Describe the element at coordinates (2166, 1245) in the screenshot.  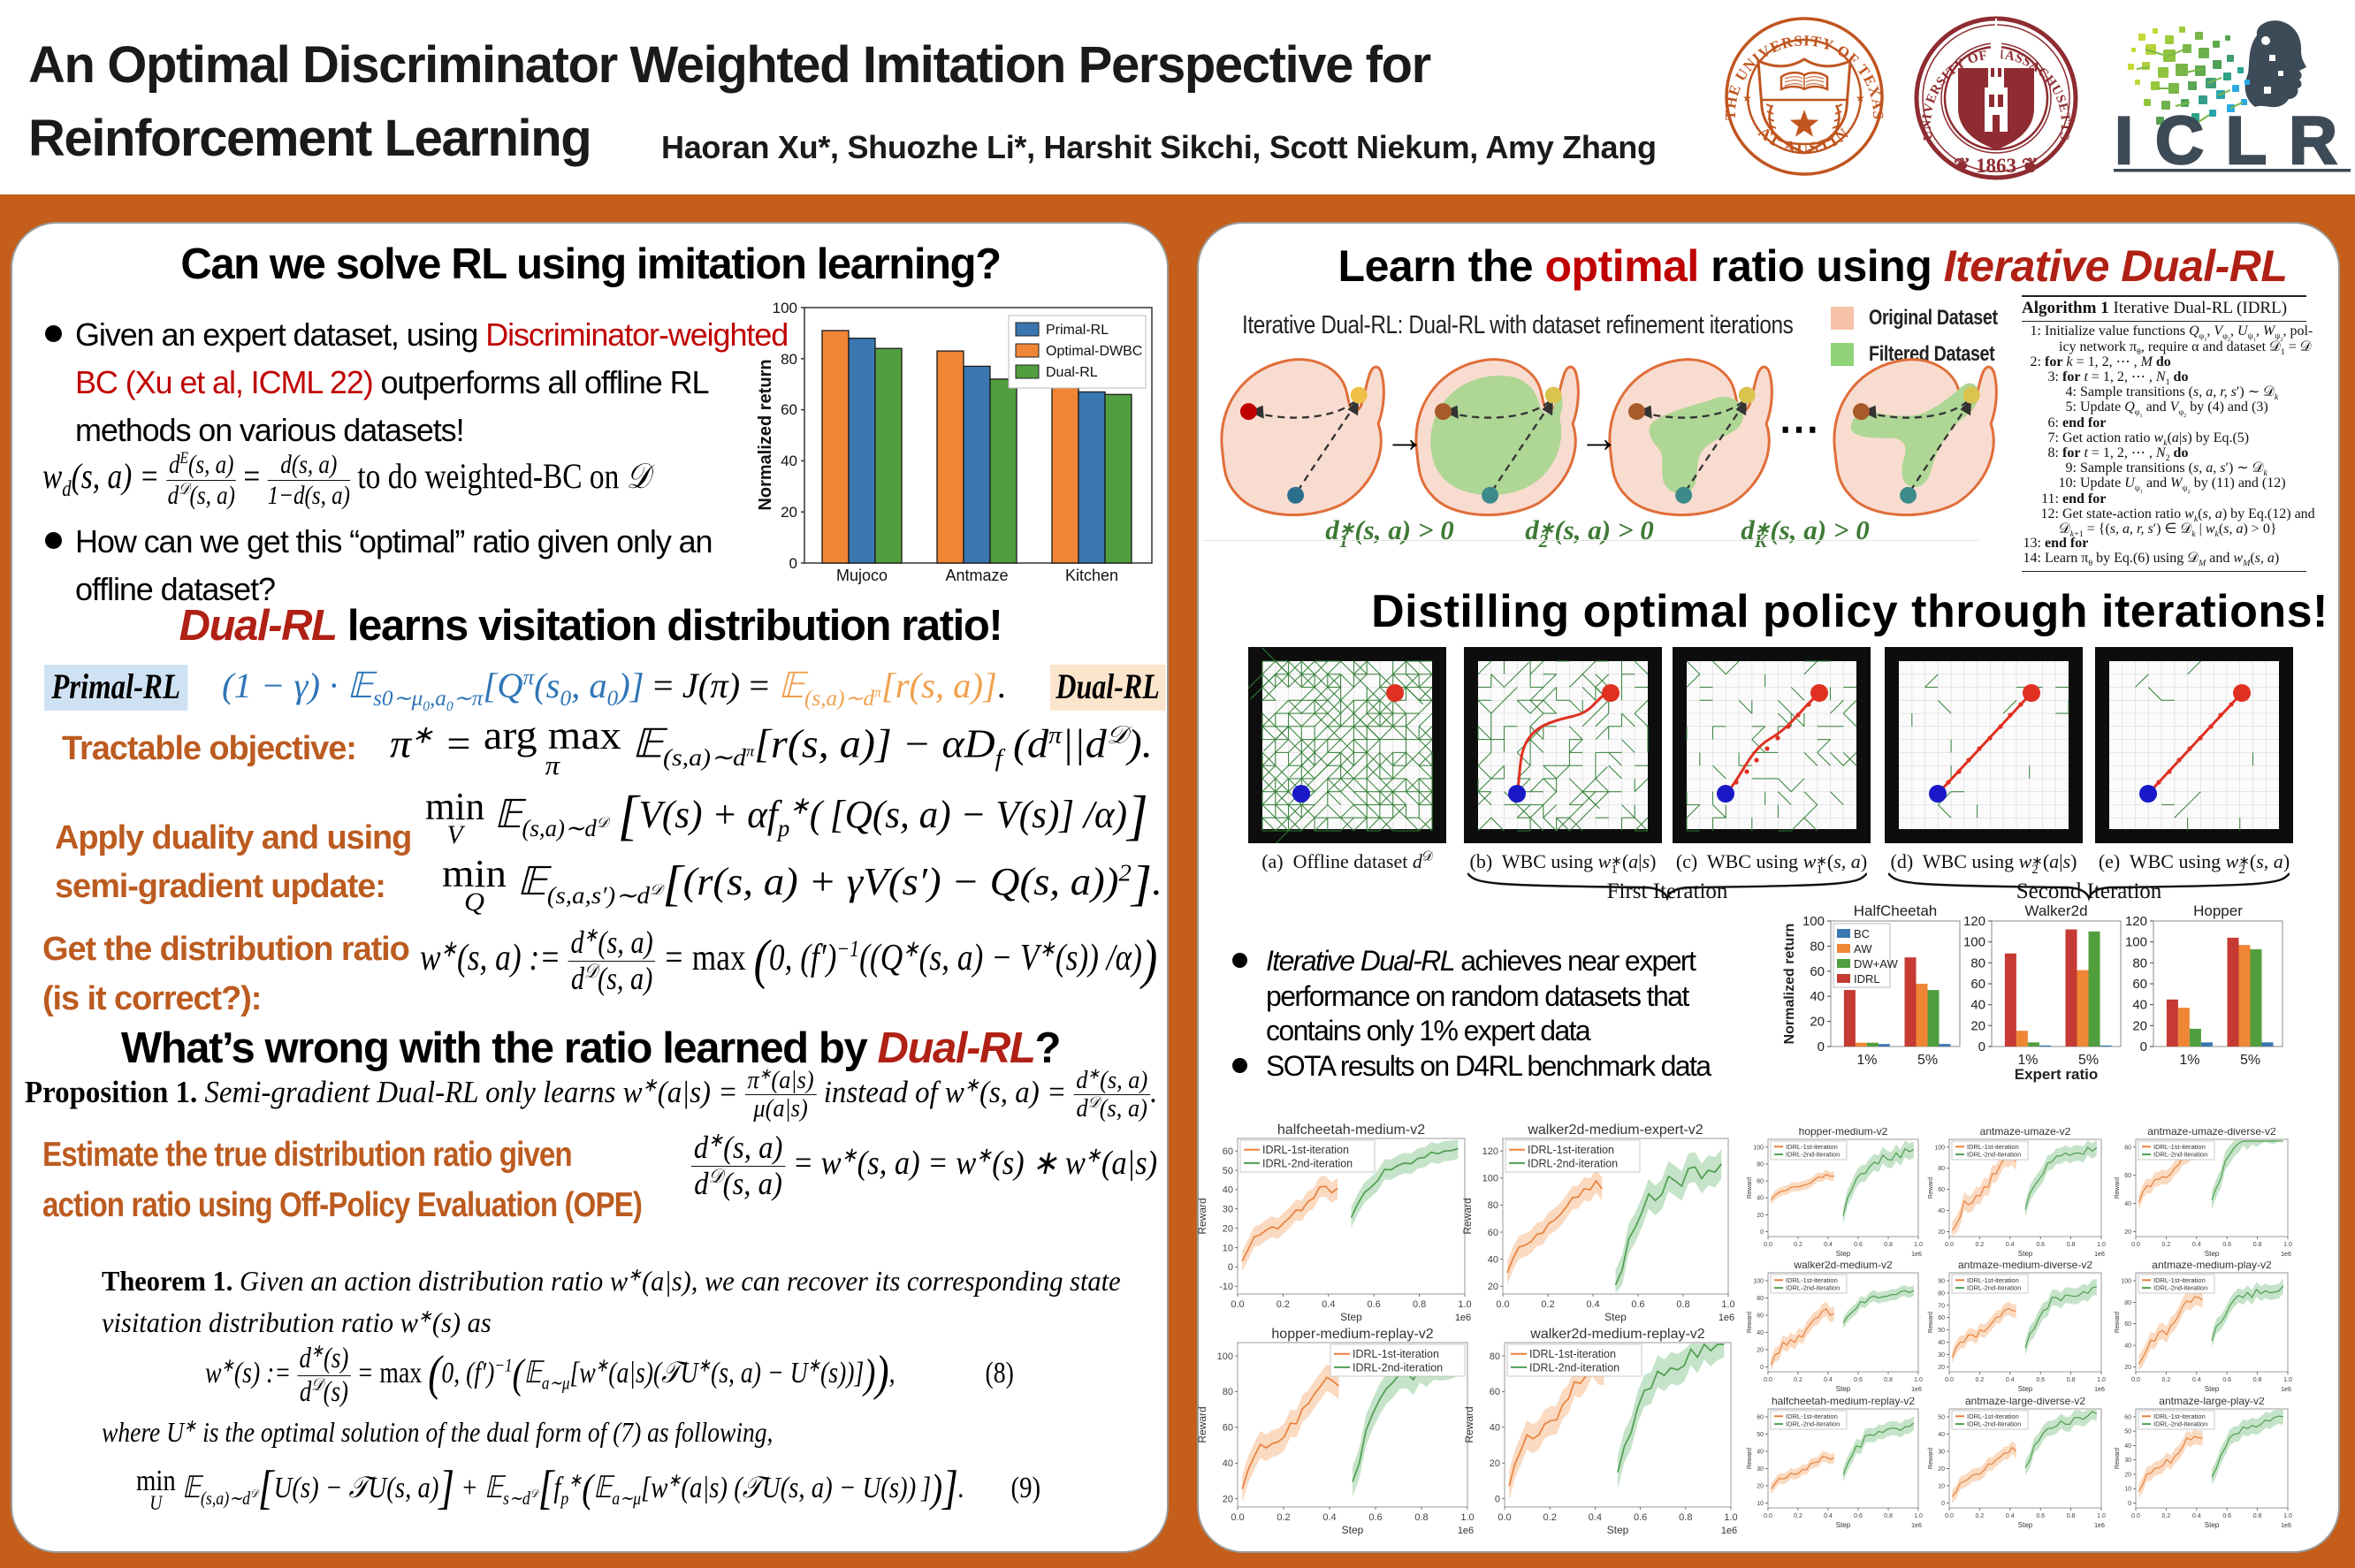
I see `svg-text: 0.2` at that location.